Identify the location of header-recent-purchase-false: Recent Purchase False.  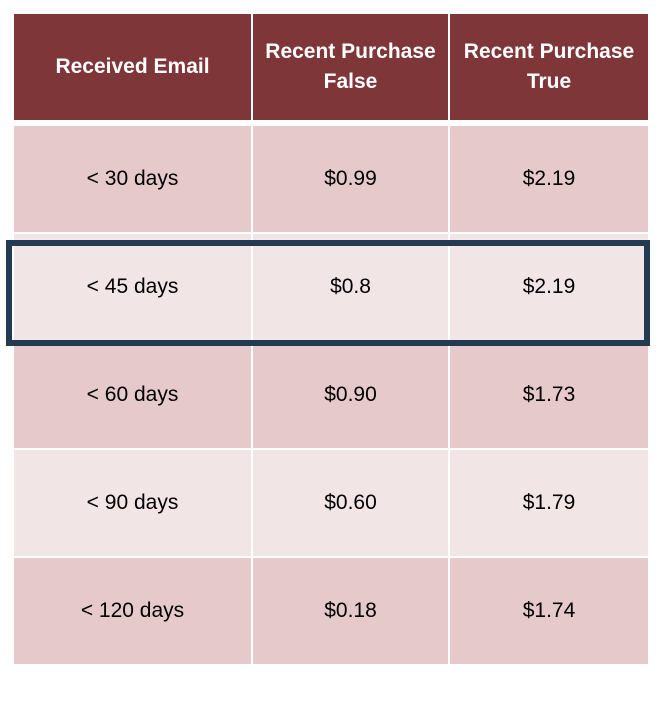
(349, 67).